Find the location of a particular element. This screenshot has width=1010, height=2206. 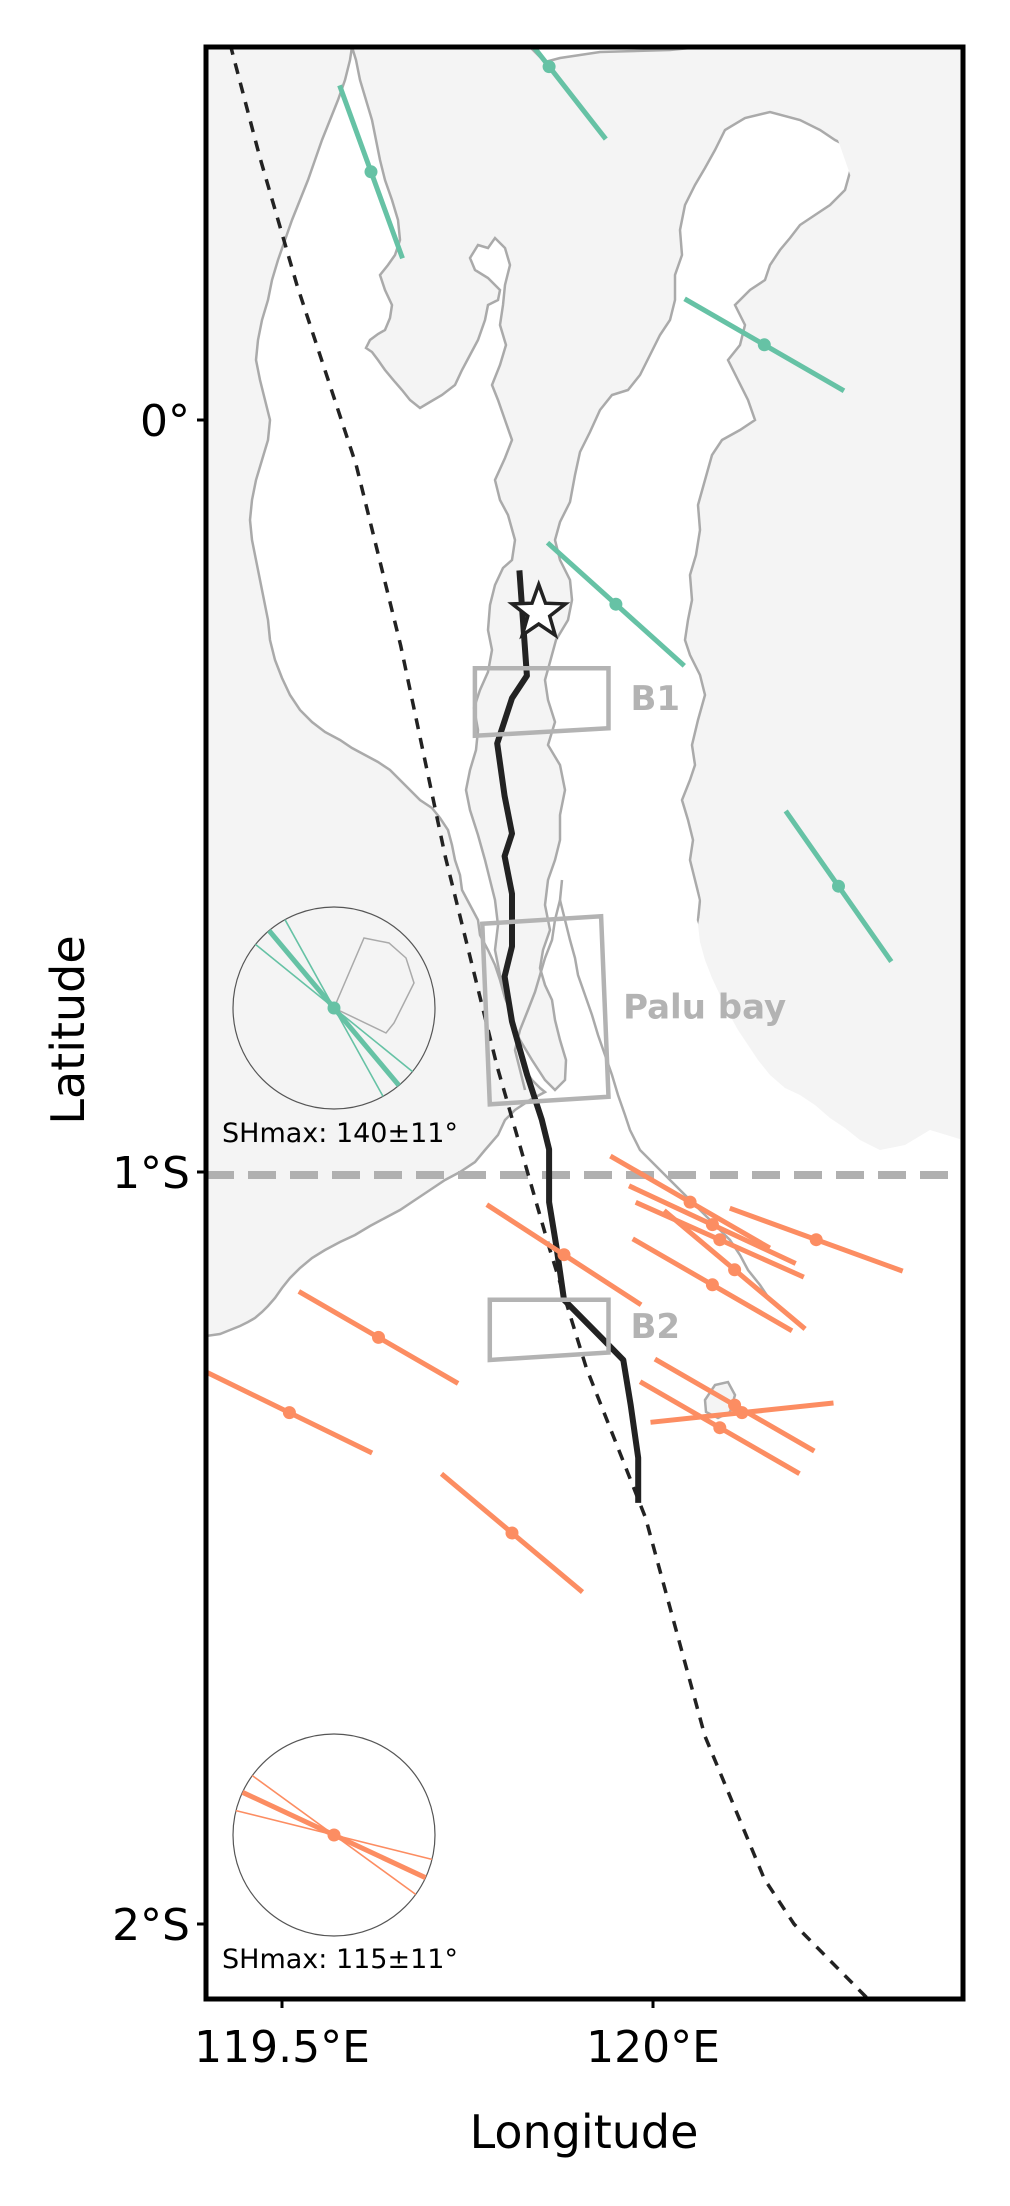

coast-bay-inner is located at coordinates (538, 985).